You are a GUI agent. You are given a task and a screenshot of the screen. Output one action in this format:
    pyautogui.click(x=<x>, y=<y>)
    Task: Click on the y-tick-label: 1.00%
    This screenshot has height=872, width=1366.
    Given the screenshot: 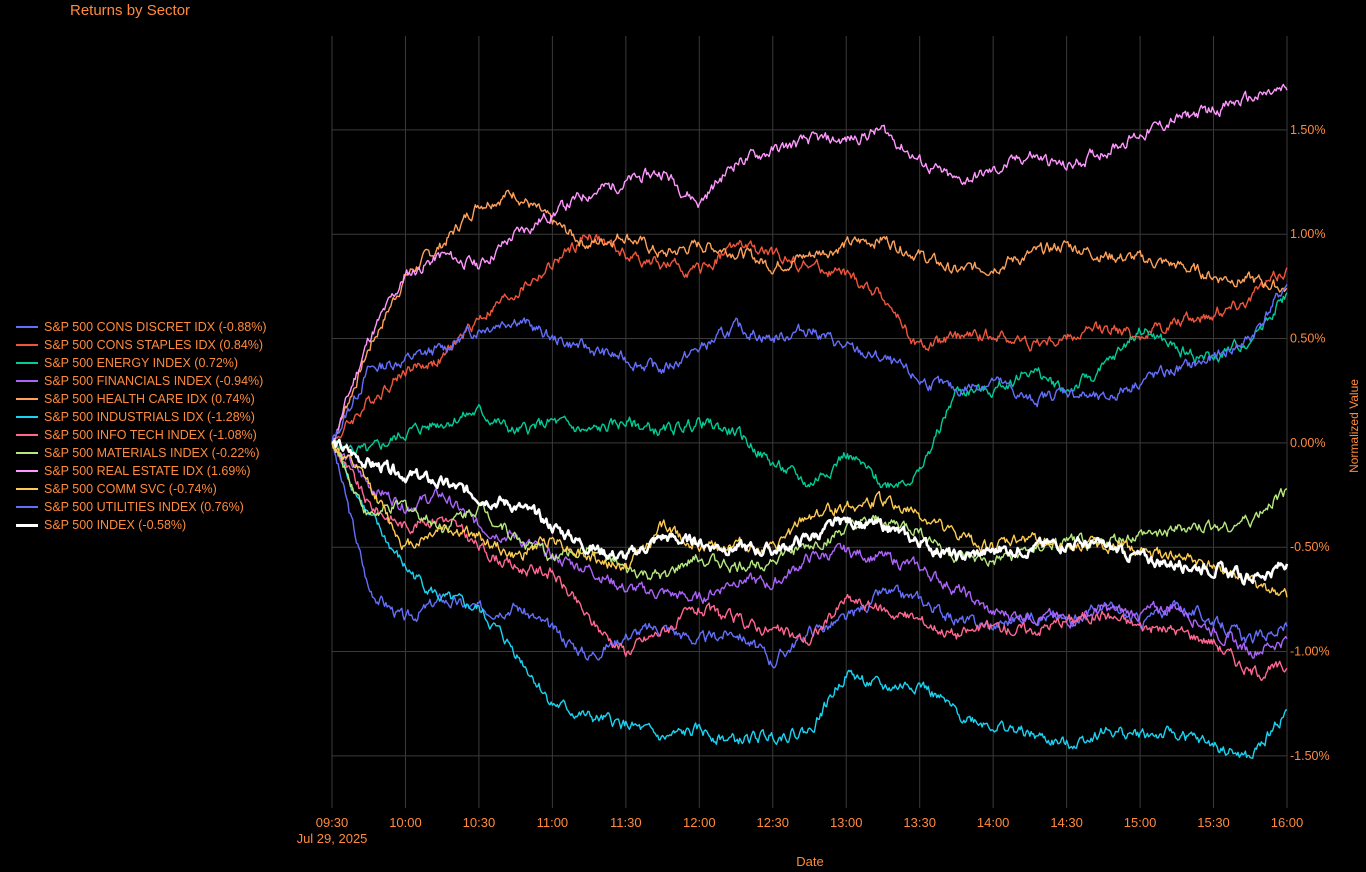 What is the action you would take?
    pyautogui.click(x=1307, y=234)
    